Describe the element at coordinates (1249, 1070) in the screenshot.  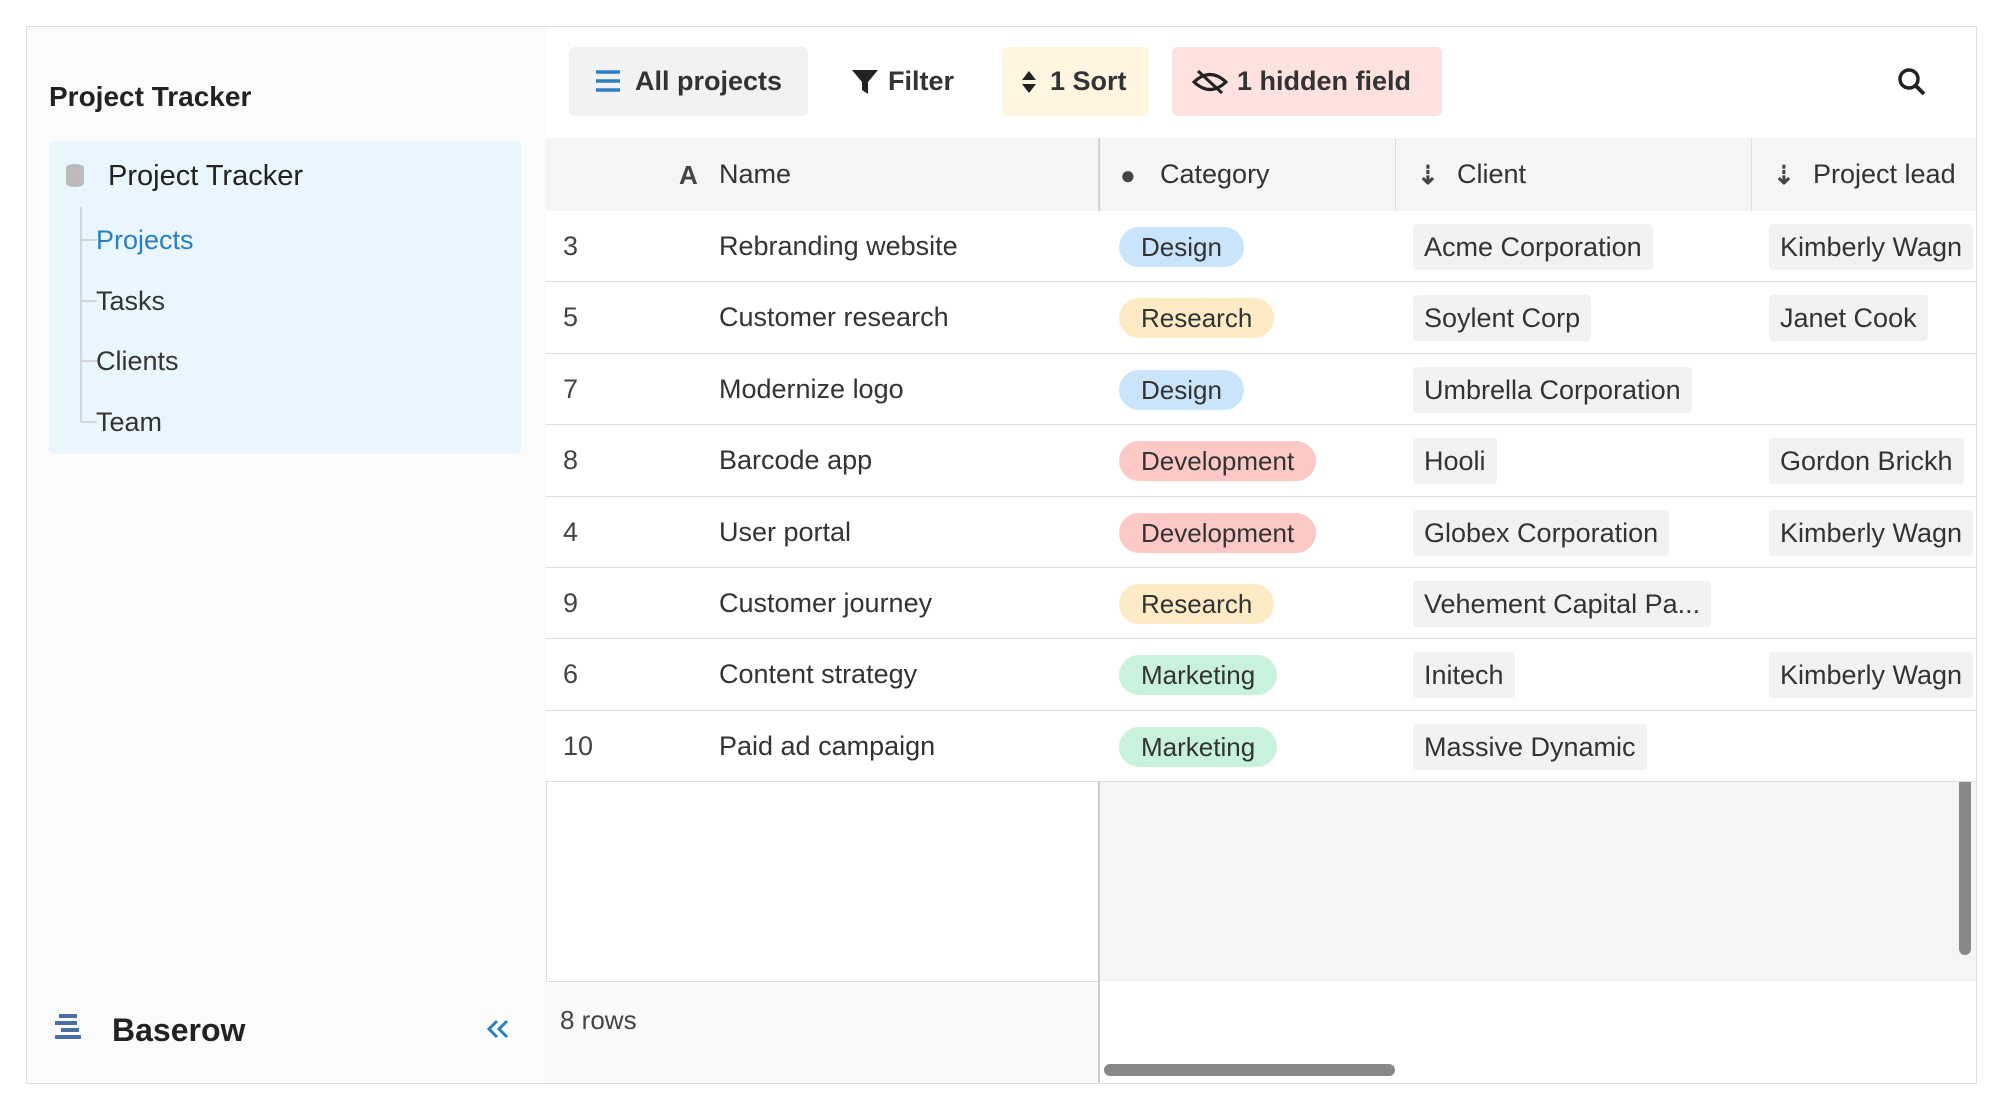
I see `horizontal-scrollbar` at that location.